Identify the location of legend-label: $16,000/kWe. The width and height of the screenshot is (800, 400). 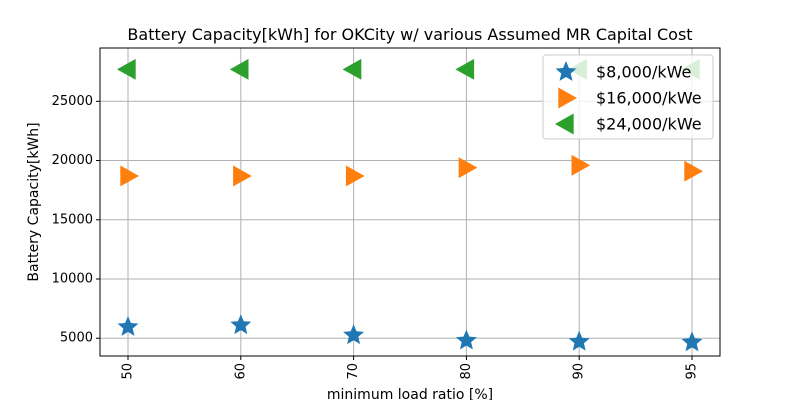
(649, 98).